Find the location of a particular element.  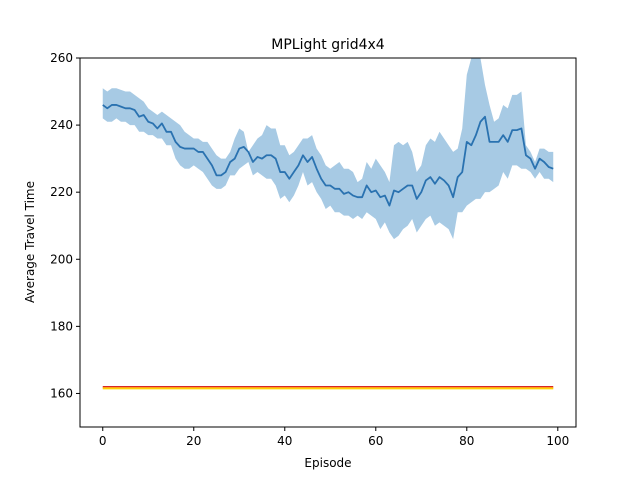

x-tick-label: 100 is located at coordinates (557, 441).